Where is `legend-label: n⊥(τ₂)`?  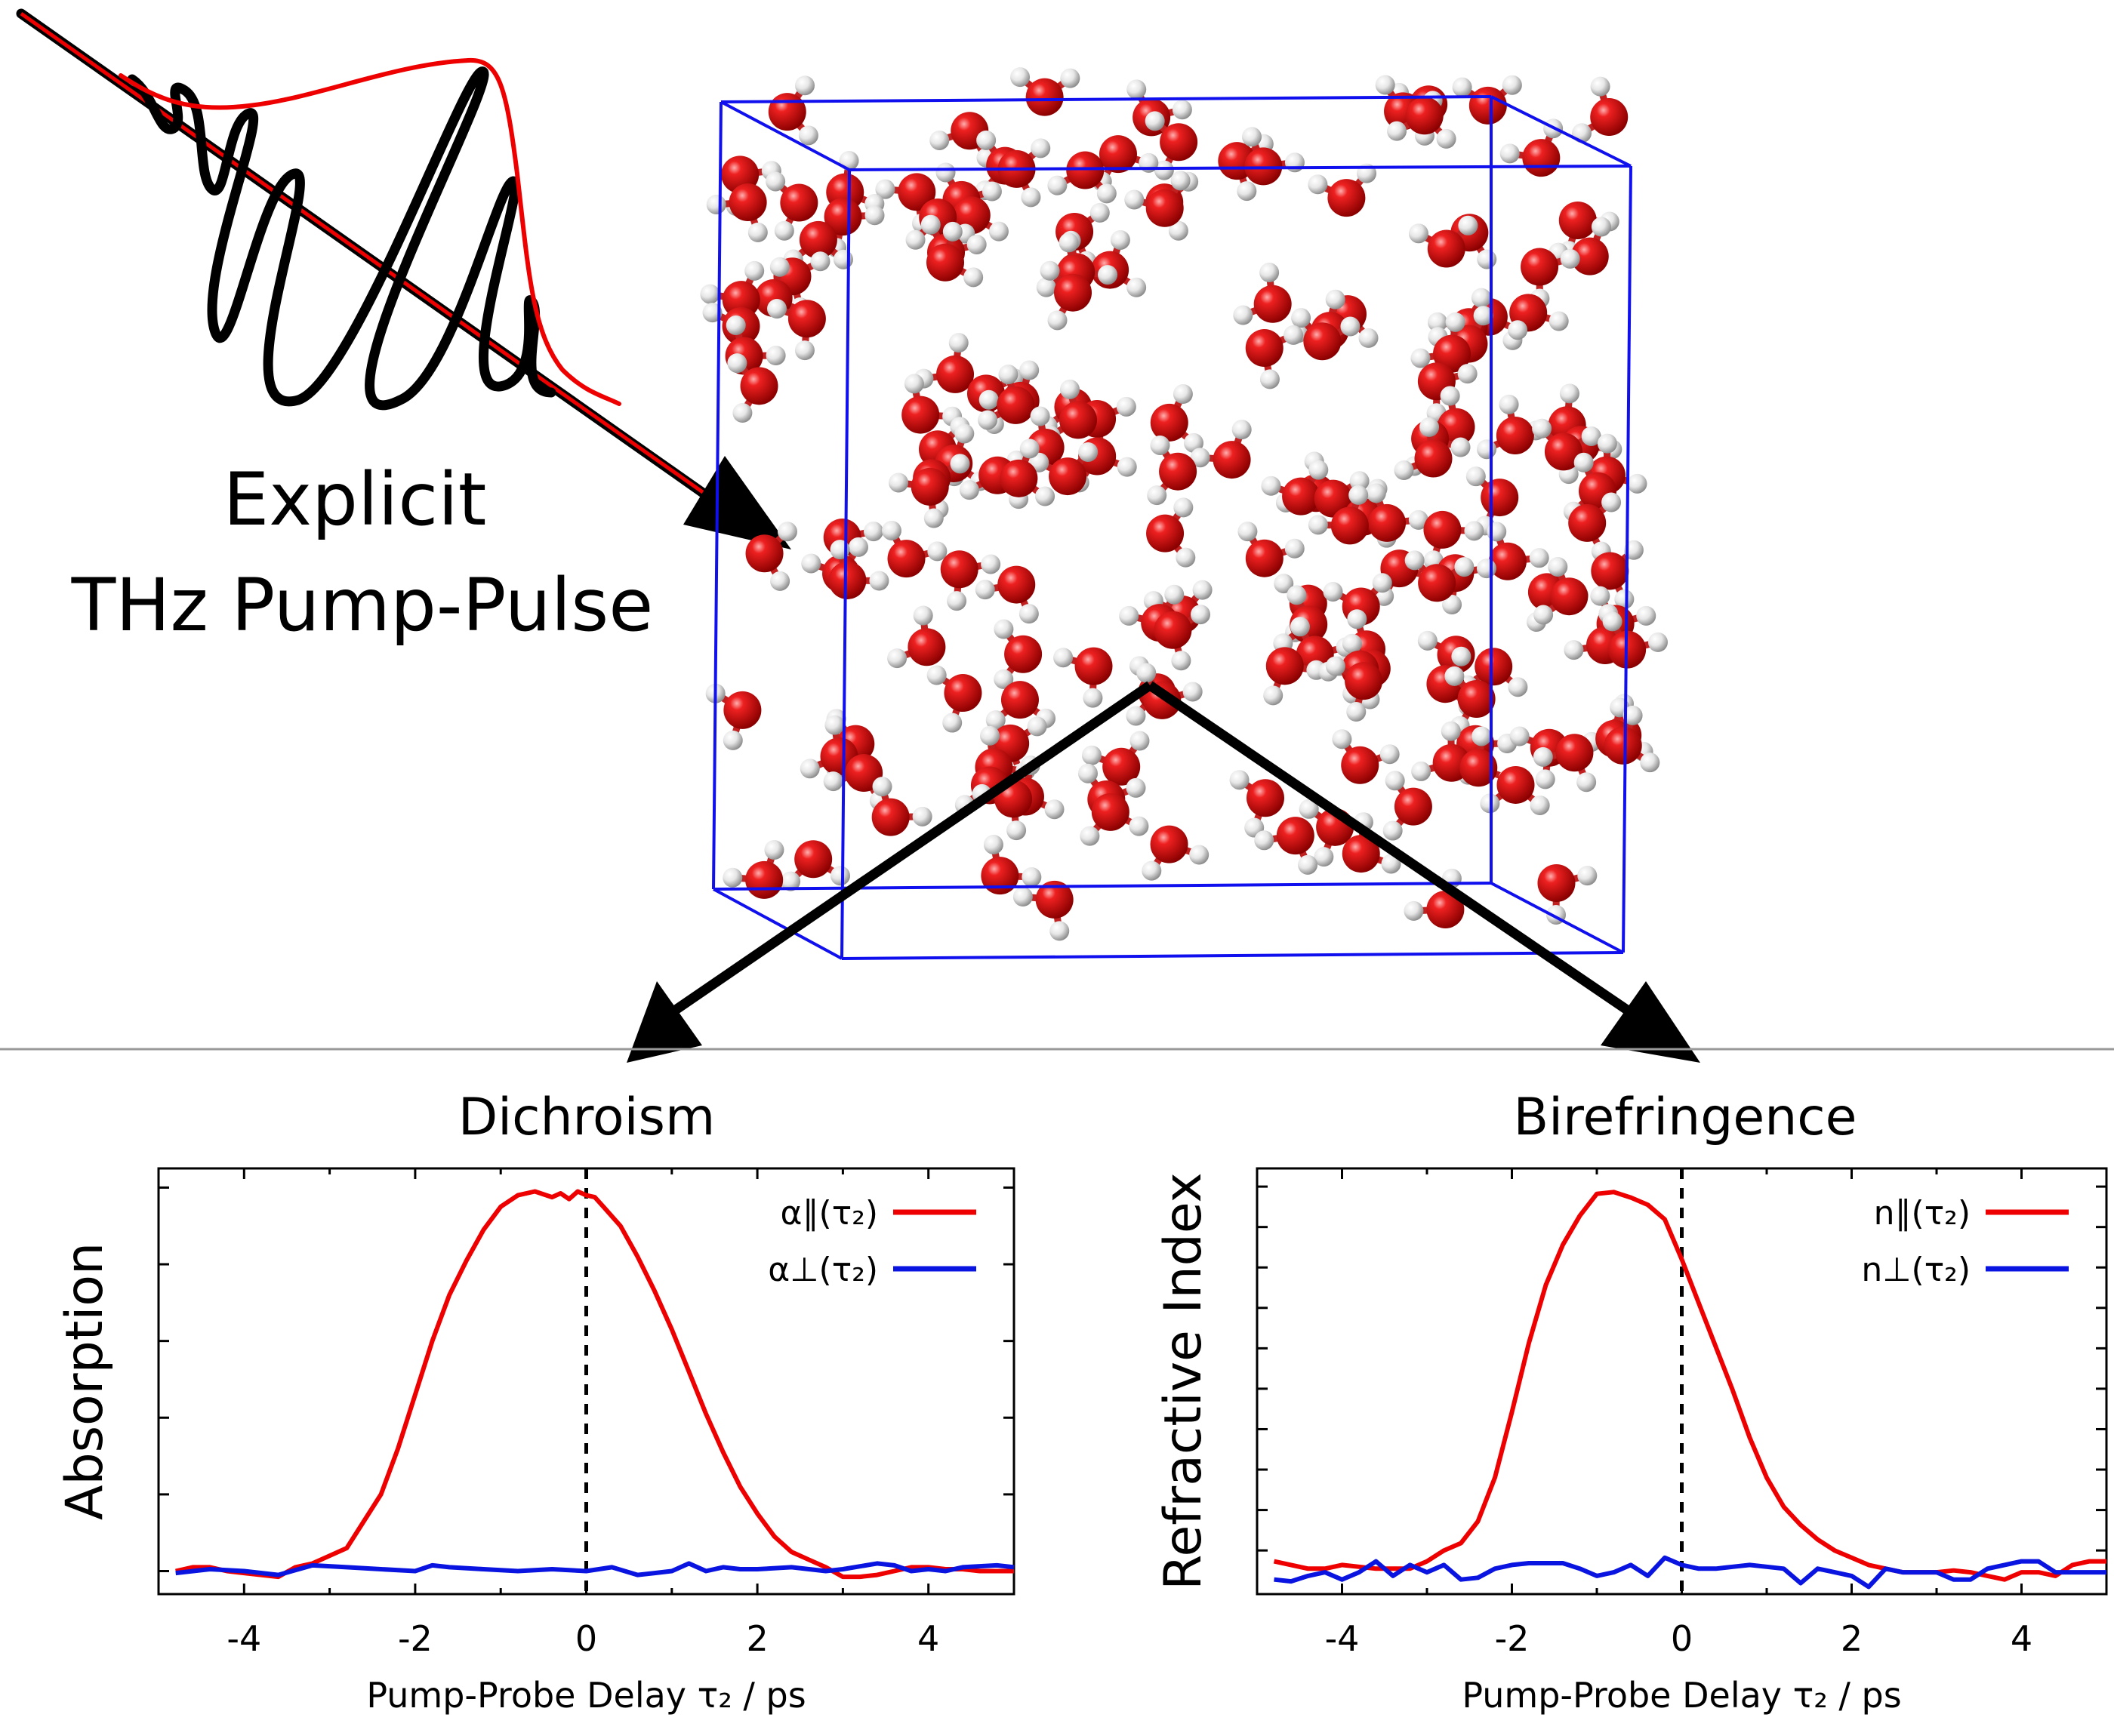 legend-label: n⊥(τ₂) is located at coordinates (1916, 1270).